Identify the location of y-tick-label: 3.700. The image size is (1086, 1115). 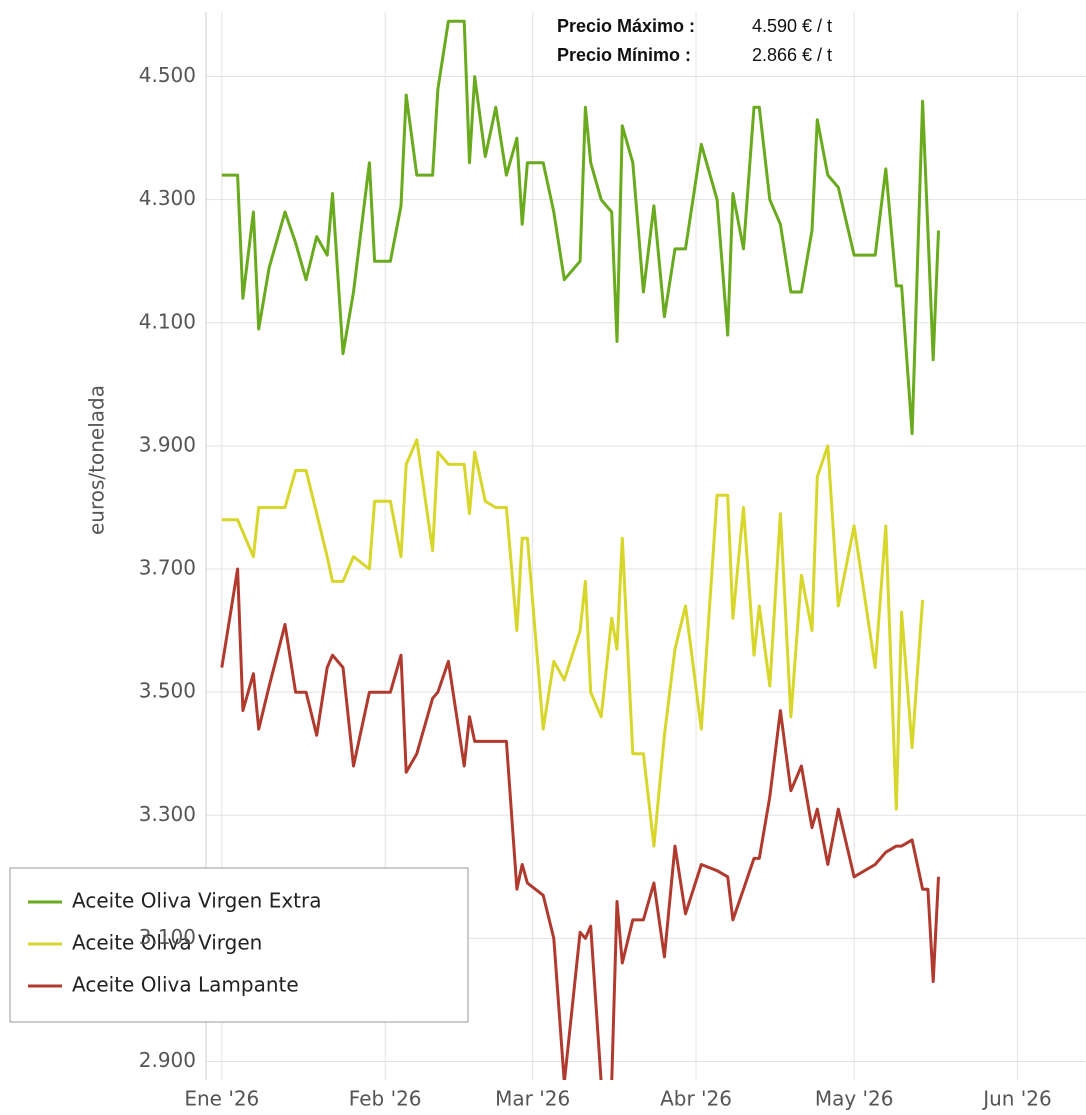
(167, 568).